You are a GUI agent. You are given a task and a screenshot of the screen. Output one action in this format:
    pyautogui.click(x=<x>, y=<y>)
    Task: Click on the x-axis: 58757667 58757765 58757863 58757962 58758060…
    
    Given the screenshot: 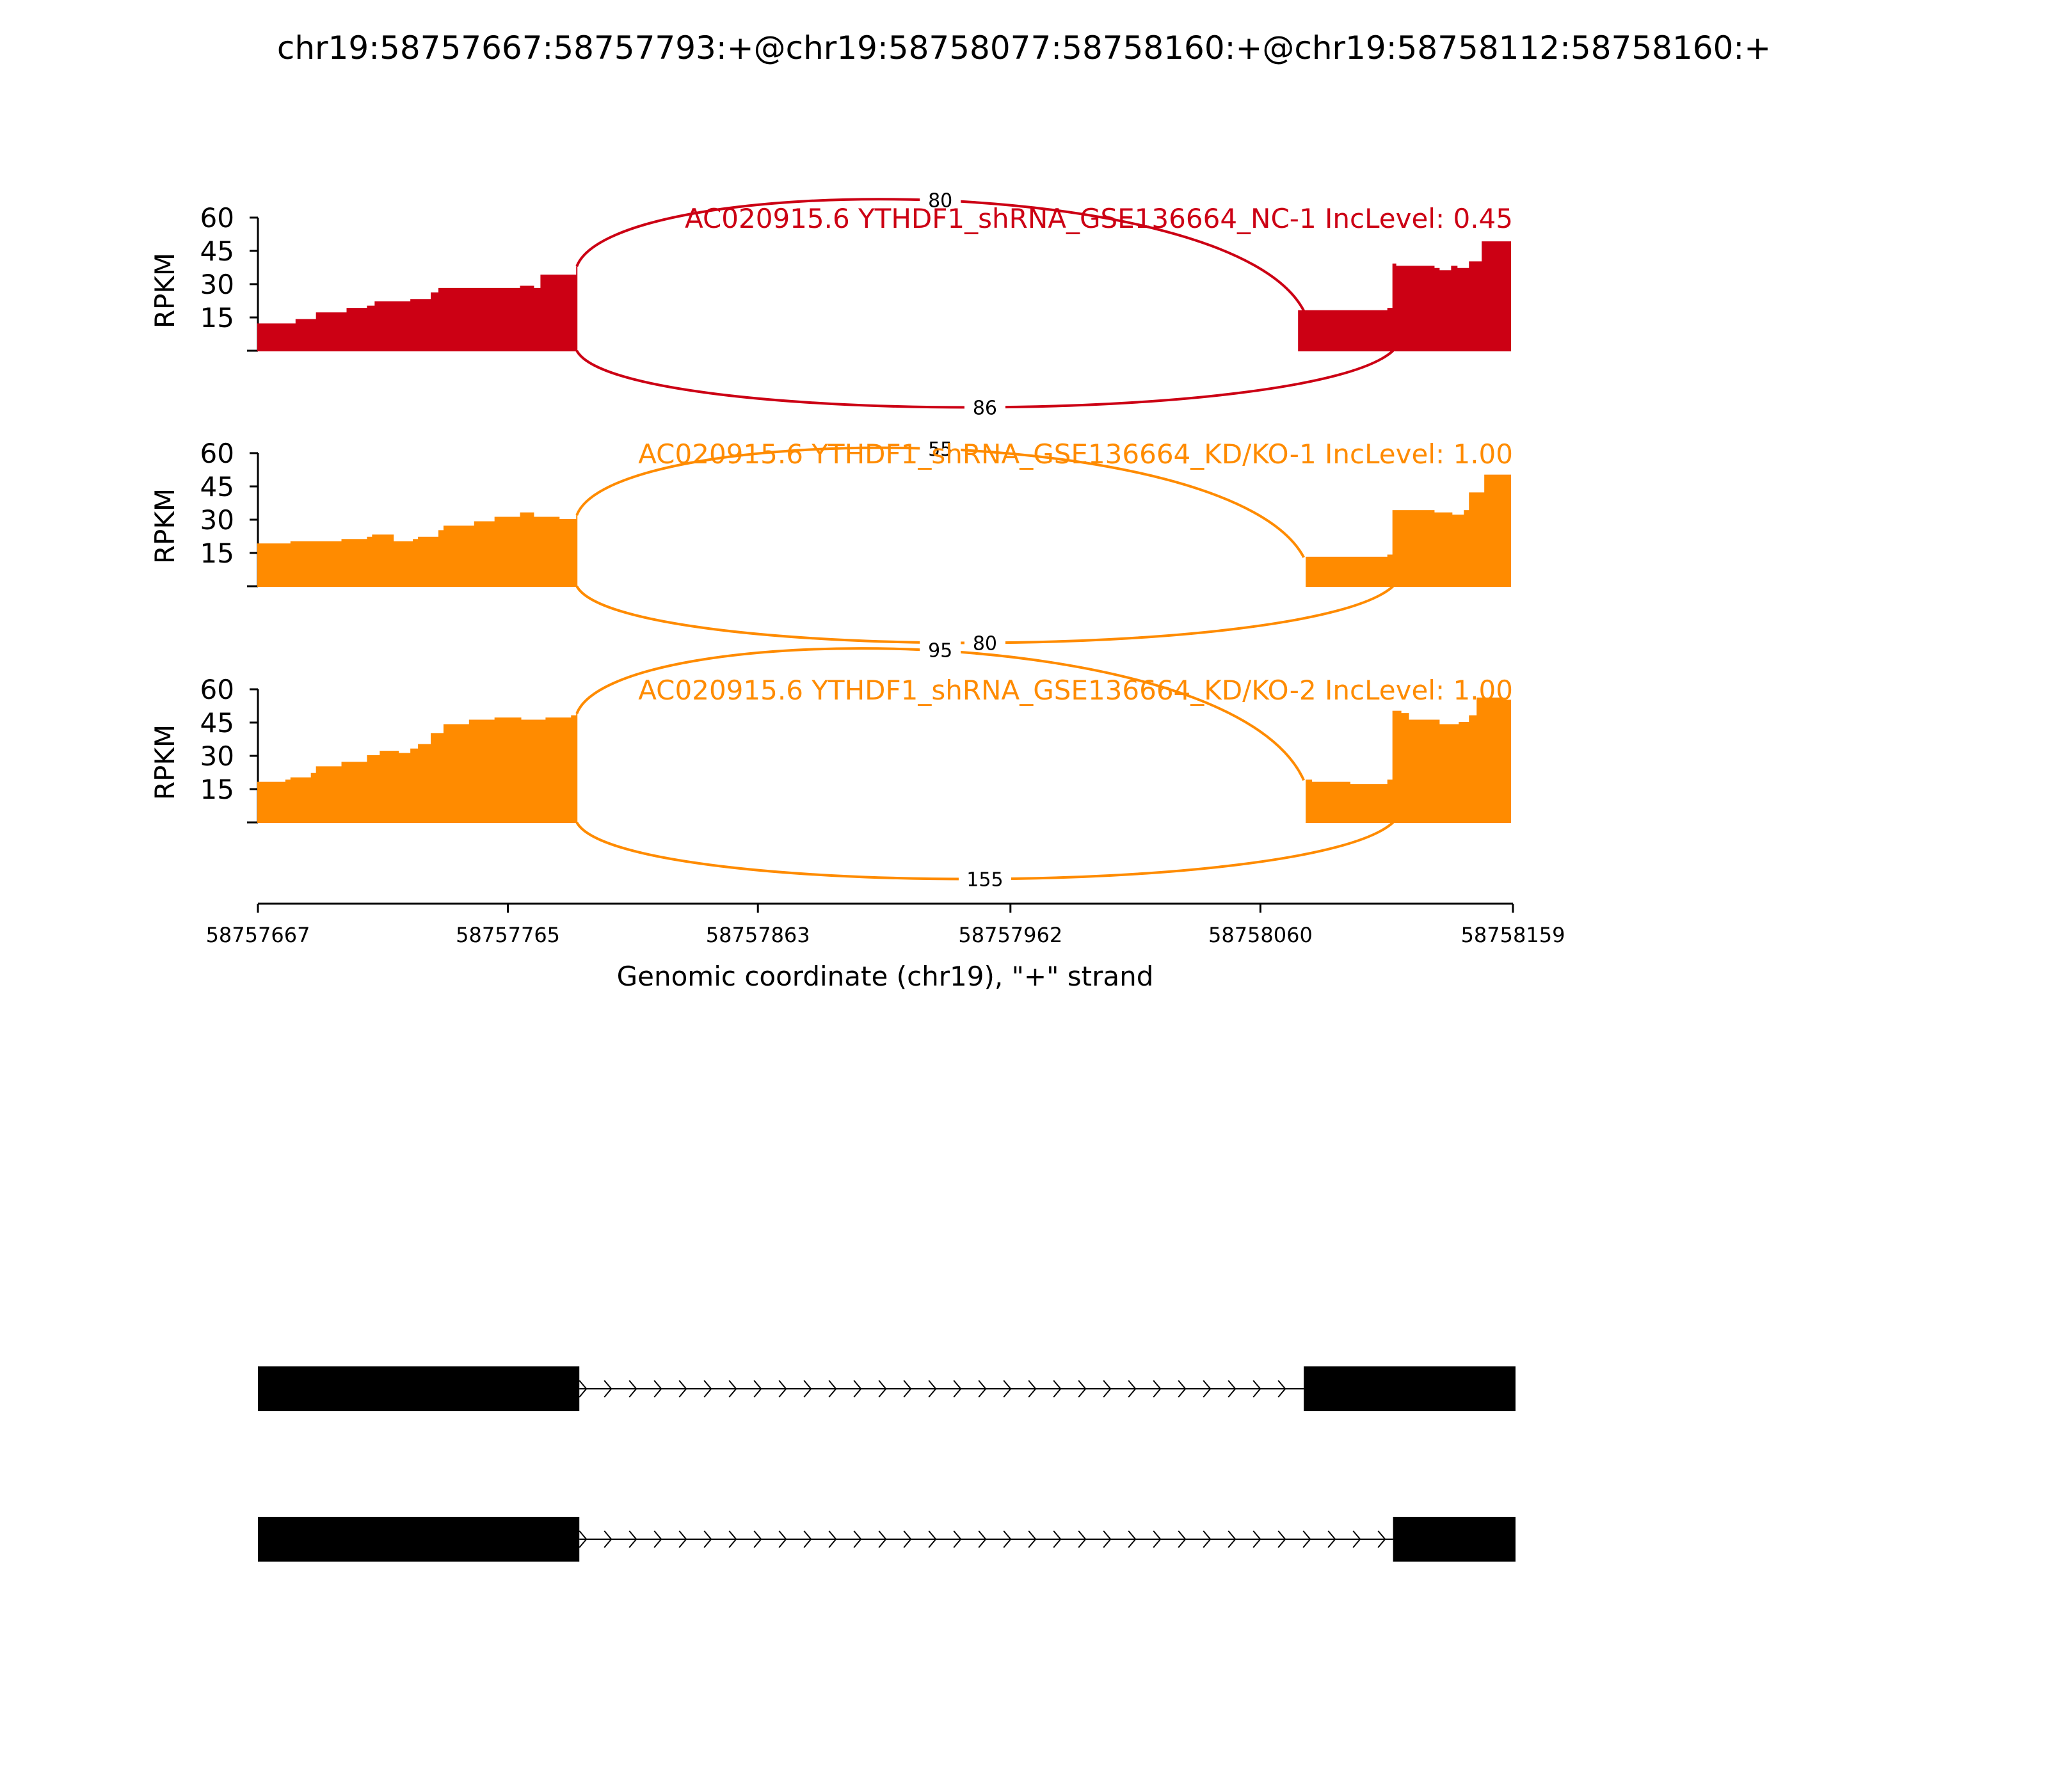 What is the action you would take?
    pyautogui.click(x=885, y=947)
    